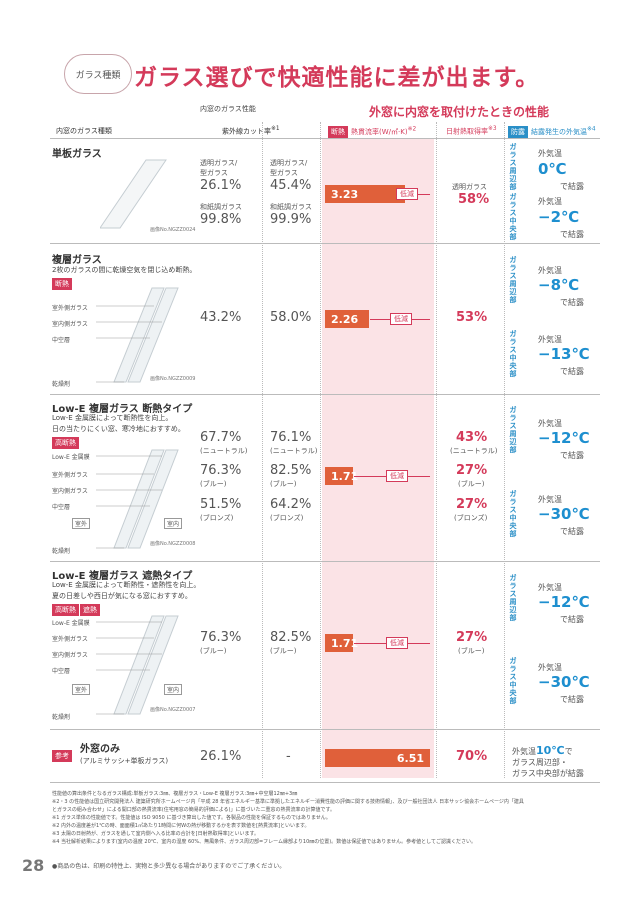  Describe the element at coordinates (365, 194) in the screenshot. I see `u-value-bar: 3.23` at that location.